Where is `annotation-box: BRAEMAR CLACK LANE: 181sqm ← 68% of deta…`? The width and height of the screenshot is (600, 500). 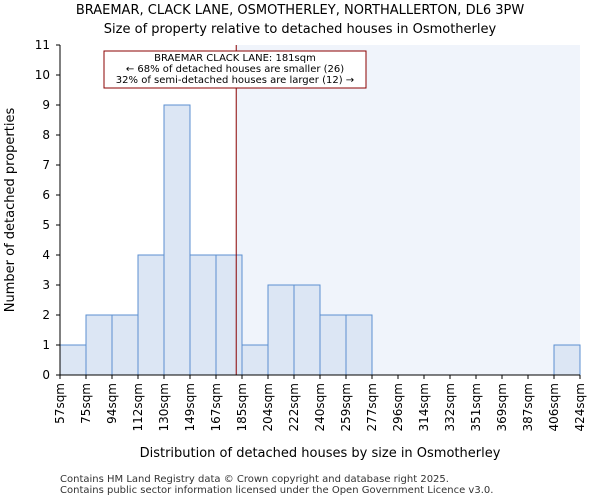
annotation-box: BRAEMAR CLACK LANE: 181sqm ← 68% of deta… is located at coordinates (235, 69).